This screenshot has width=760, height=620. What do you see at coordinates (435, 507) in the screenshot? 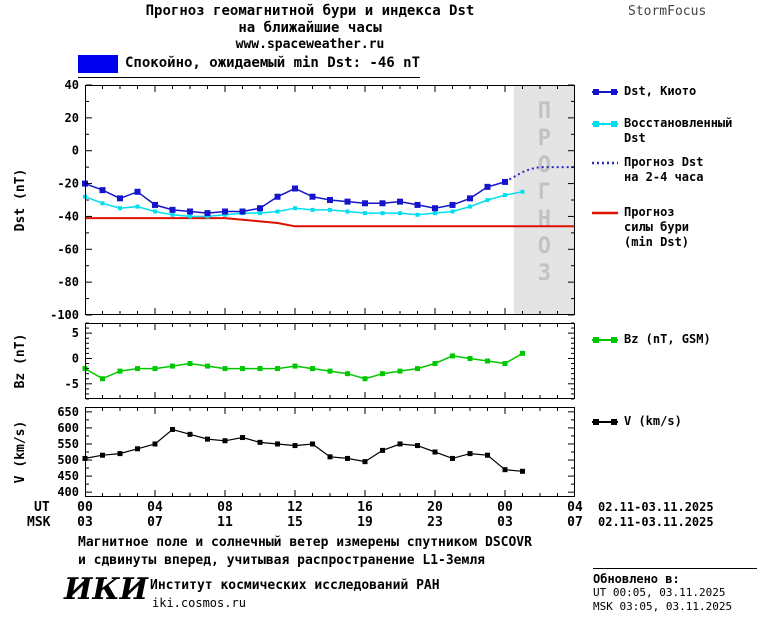
I see `ut-tick-label: 20` at bounding box center [435, 507].